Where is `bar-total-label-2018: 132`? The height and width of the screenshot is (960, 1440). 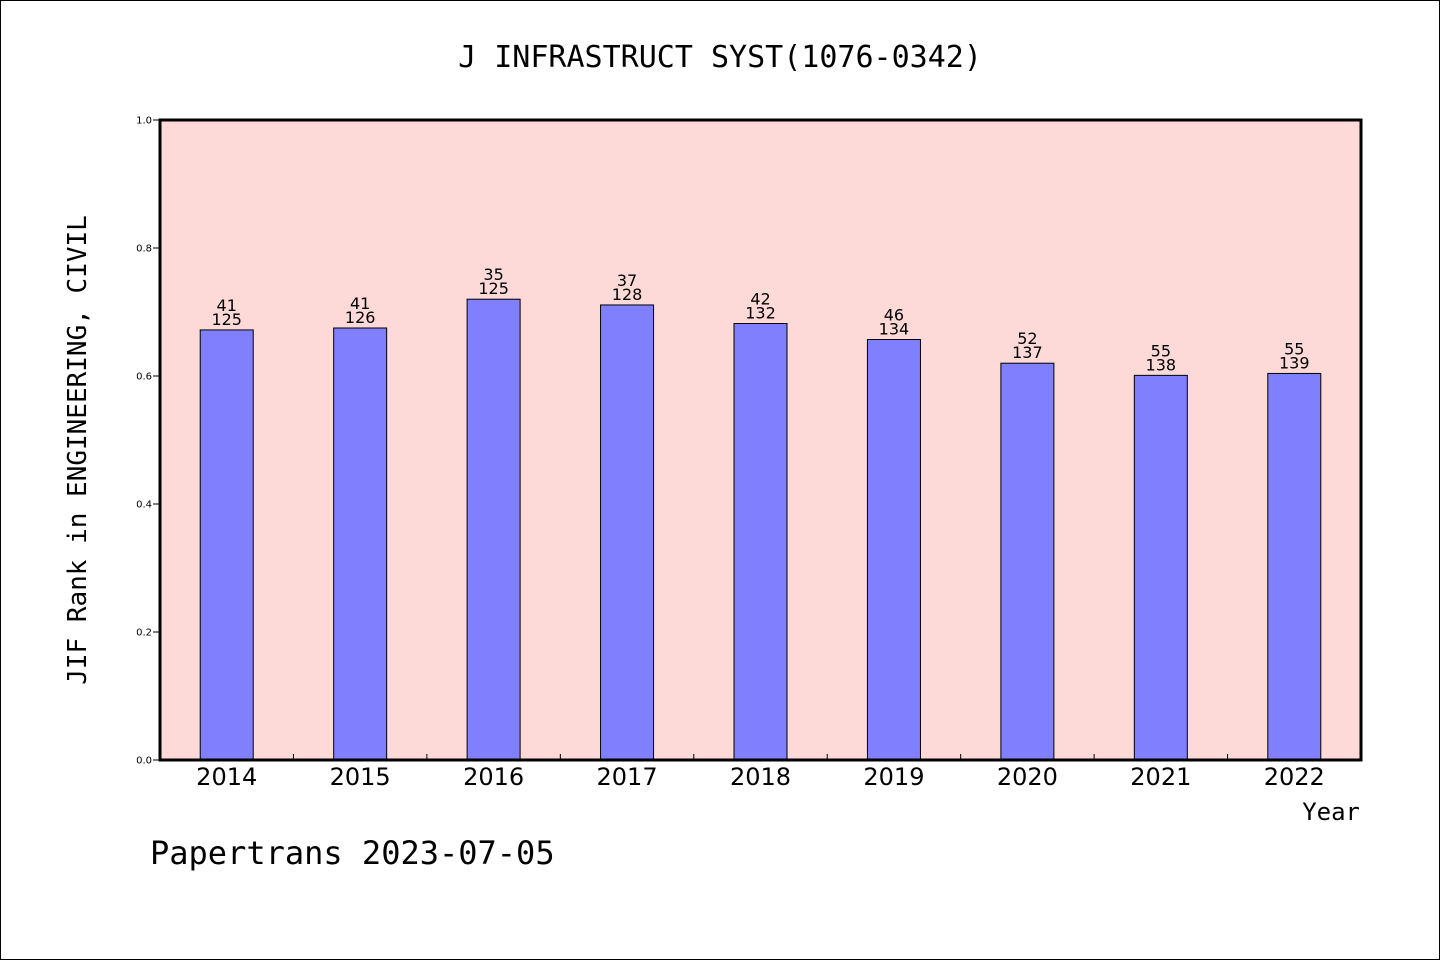
bar-total-label-2018: 132 is located at coordinates (760, 313).